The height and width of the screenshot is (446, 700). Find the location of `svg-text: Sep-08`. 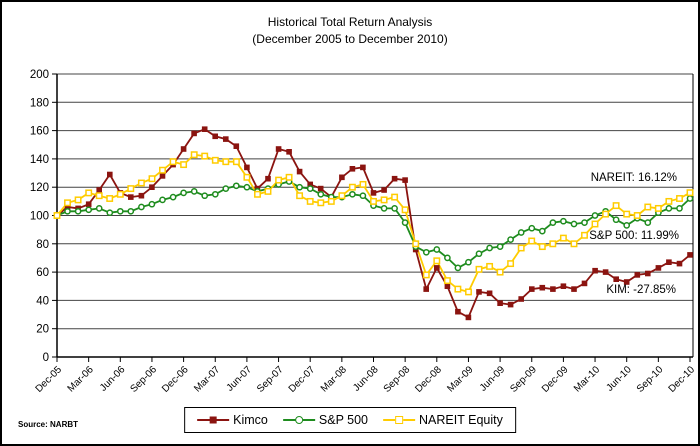

svg-text: Sep-08 is located at coordinates (397, 379).